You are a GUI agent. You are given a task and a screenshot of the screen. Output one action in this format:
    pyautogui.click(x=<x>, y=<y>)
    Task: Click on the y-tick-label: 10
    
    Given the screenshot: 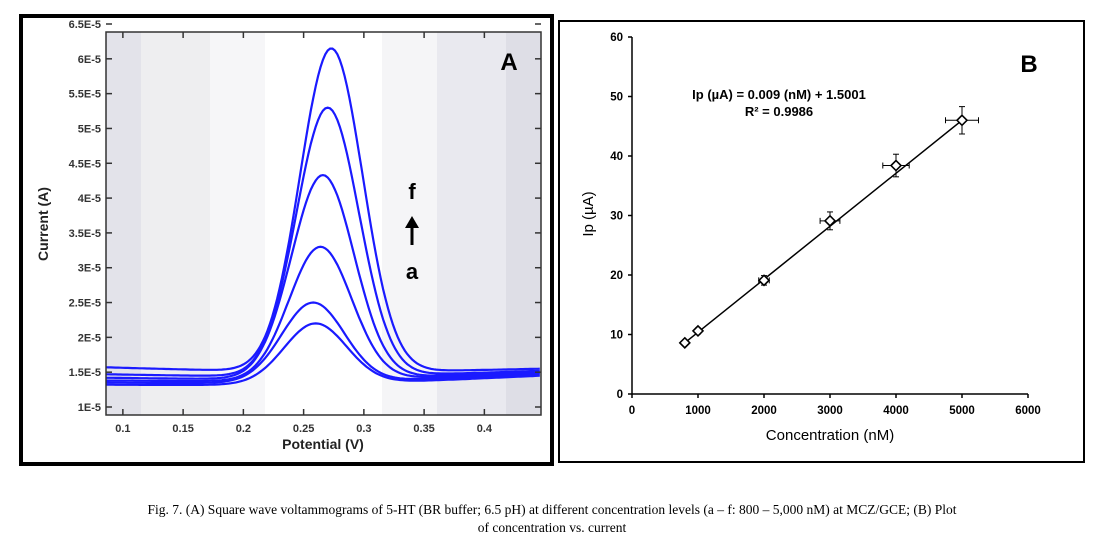 What is the action you would take?
    pyautogui.click(x=616, y=336)
    